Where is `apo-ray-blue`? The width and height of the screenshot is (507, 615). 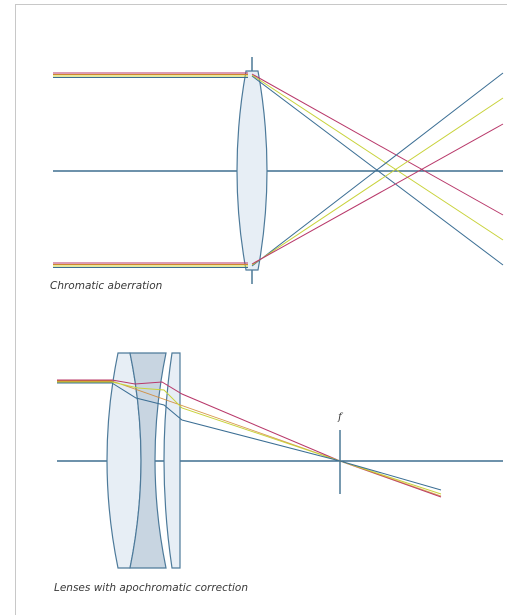
apo-ray-blue is located at coordinates (276, 436).